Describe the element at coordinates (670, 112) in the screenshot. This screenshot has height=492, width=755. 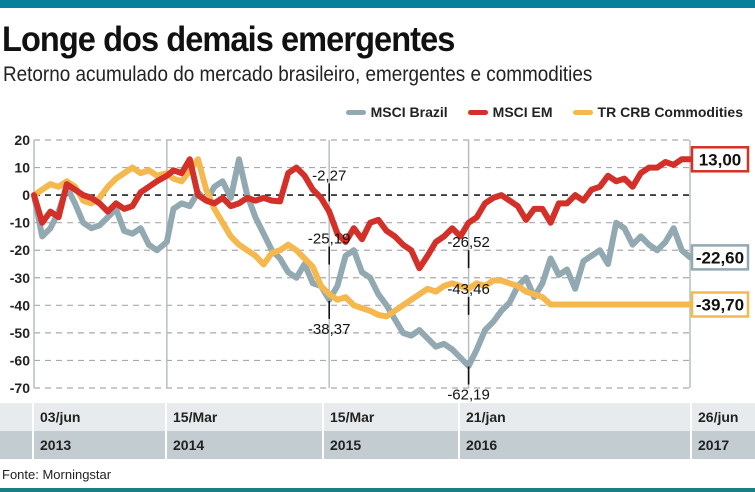
I see `legend-label-tr-crb: TR CRB Commodities` at that location.